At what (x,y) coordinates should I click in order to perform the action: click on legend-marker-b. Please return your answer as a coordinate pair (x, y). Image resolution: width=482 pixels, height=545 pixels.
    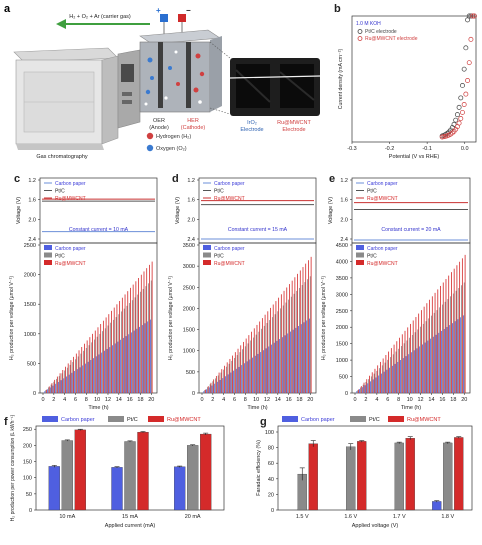
    Looking at the image, I should click on (360, 38).